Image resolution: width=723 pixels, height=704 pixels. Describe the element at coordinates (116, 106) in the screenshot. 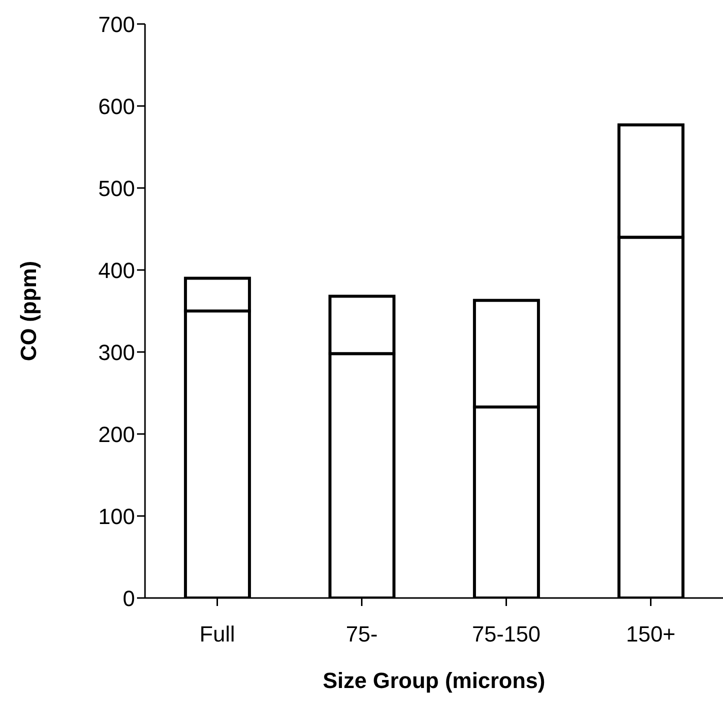

I see `y-tick-label: 600` at that location.